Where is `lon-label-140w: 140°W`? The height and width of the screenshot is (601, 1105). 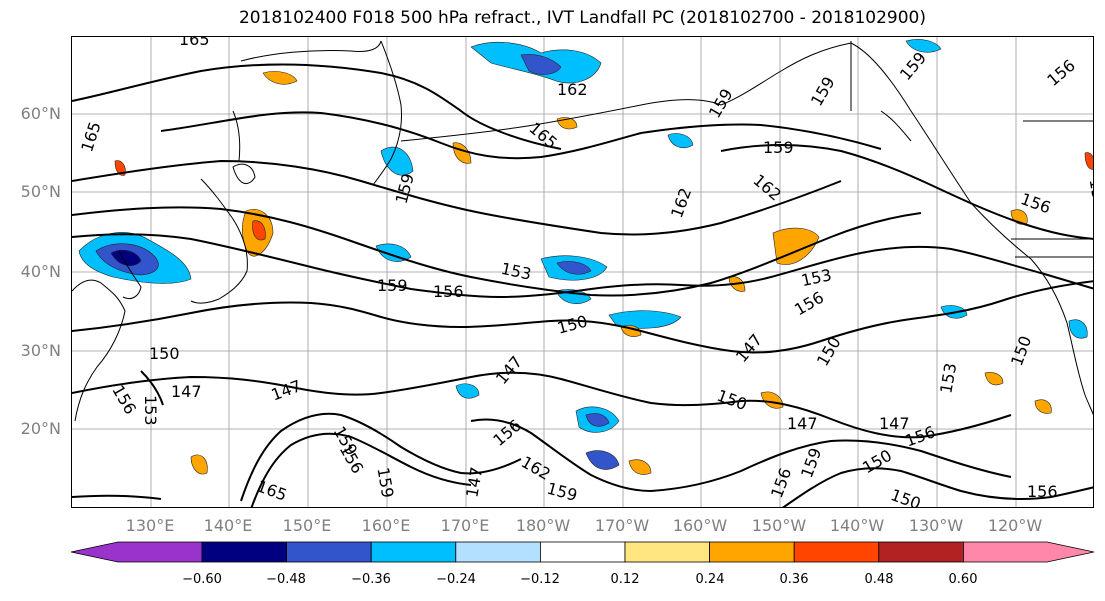 lon-label-140w: 140°W is located at coordinates (857, 525).